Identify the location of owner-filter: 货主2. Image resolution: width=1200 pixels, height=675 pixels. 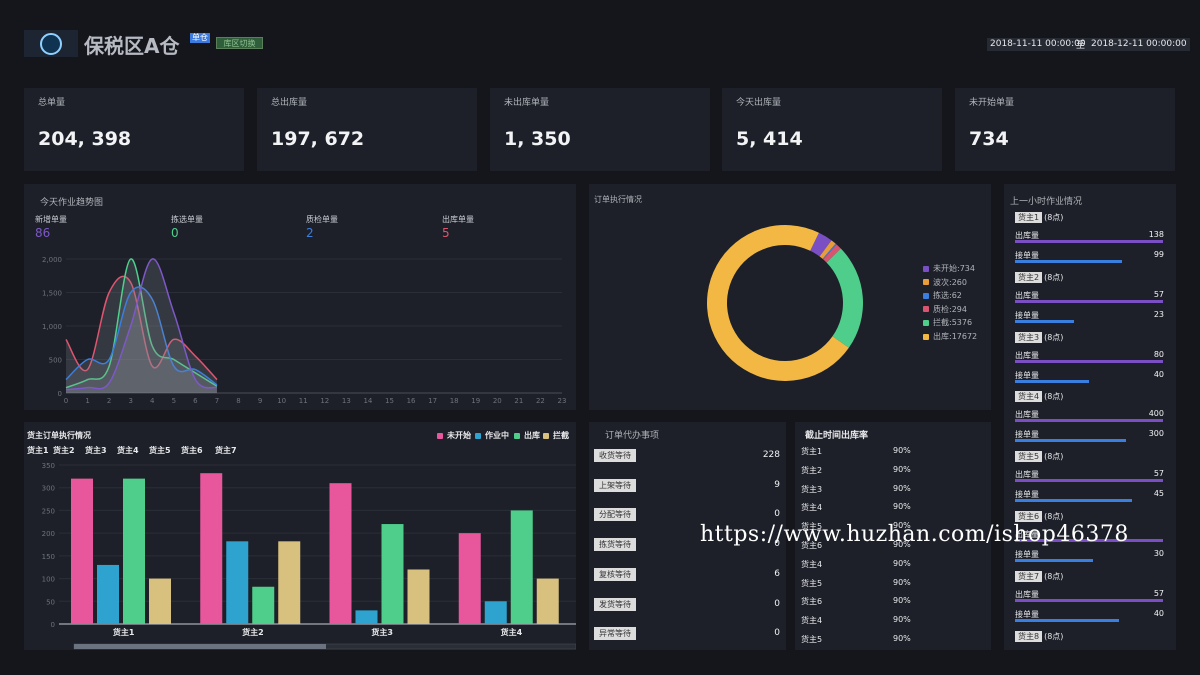
(64, 450).